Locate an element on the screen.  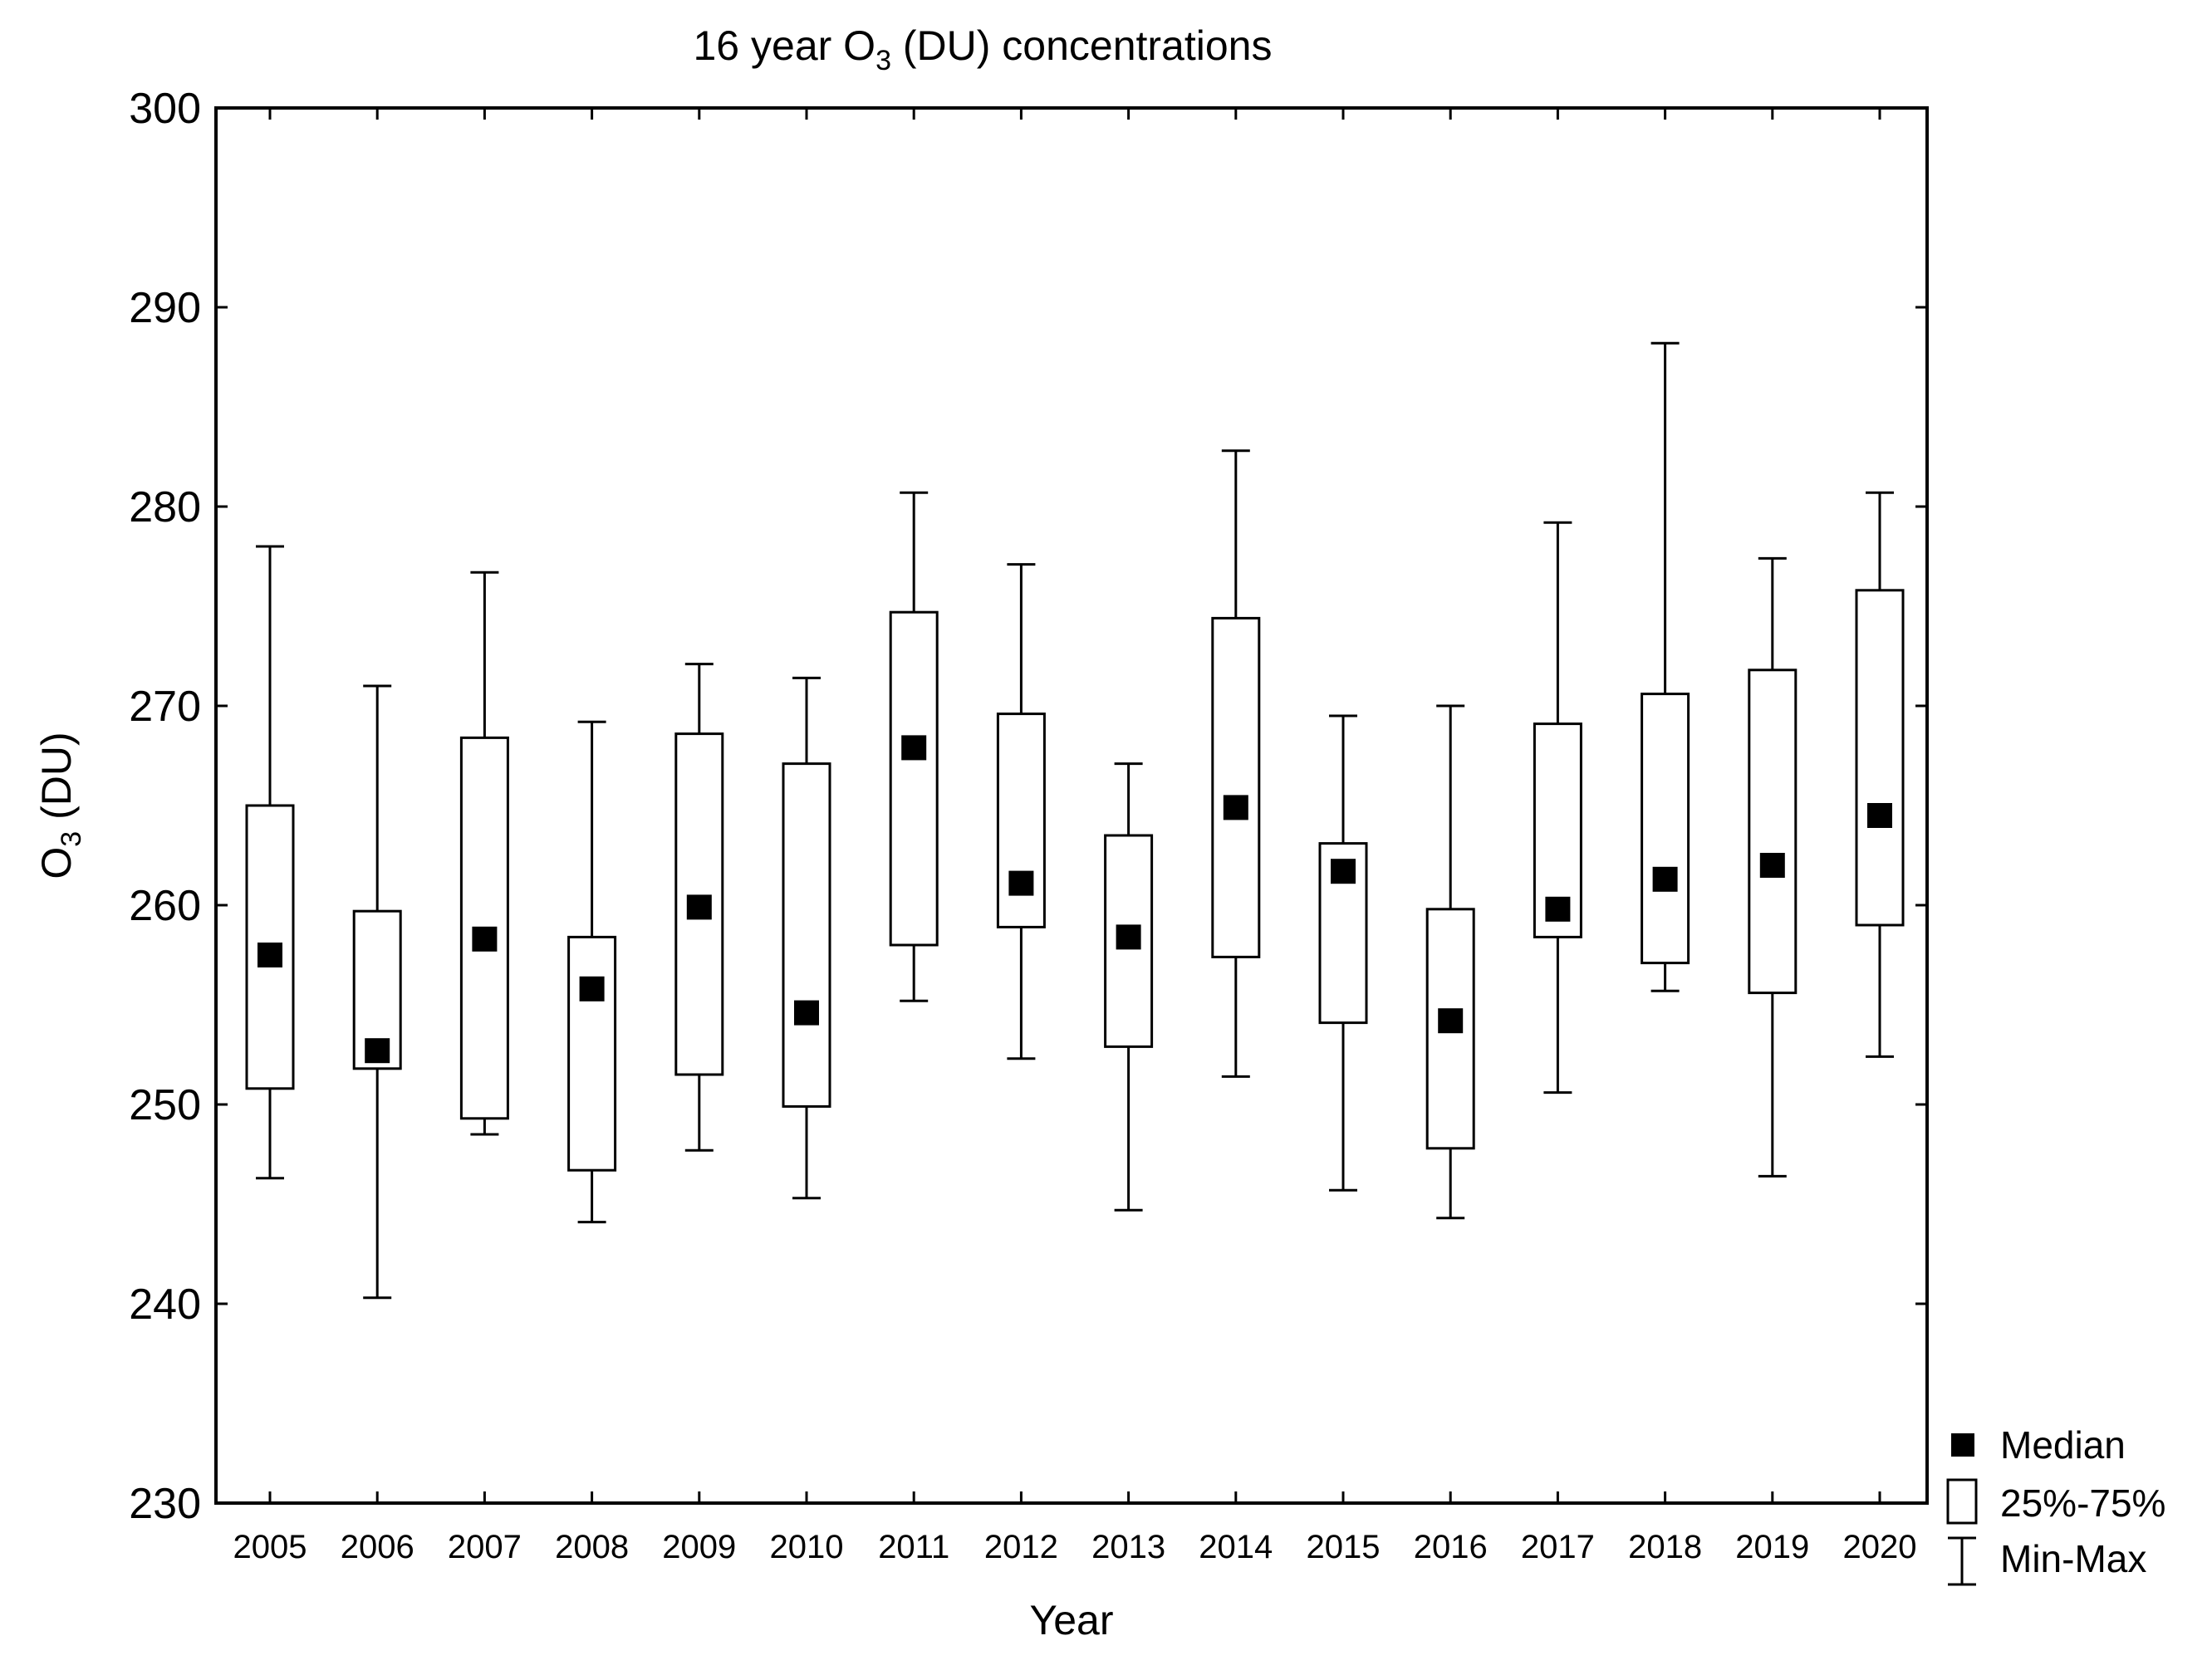
x-tick-label: 2019 is located at coordinates (1772, 1547).